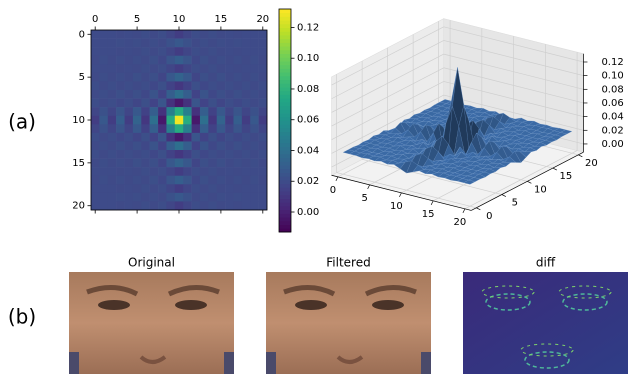  What do you see at coordinates (308, 150) in the screenshot?
I see `colorbar-tick-label: 0.04` at bounding box center [308, 150].